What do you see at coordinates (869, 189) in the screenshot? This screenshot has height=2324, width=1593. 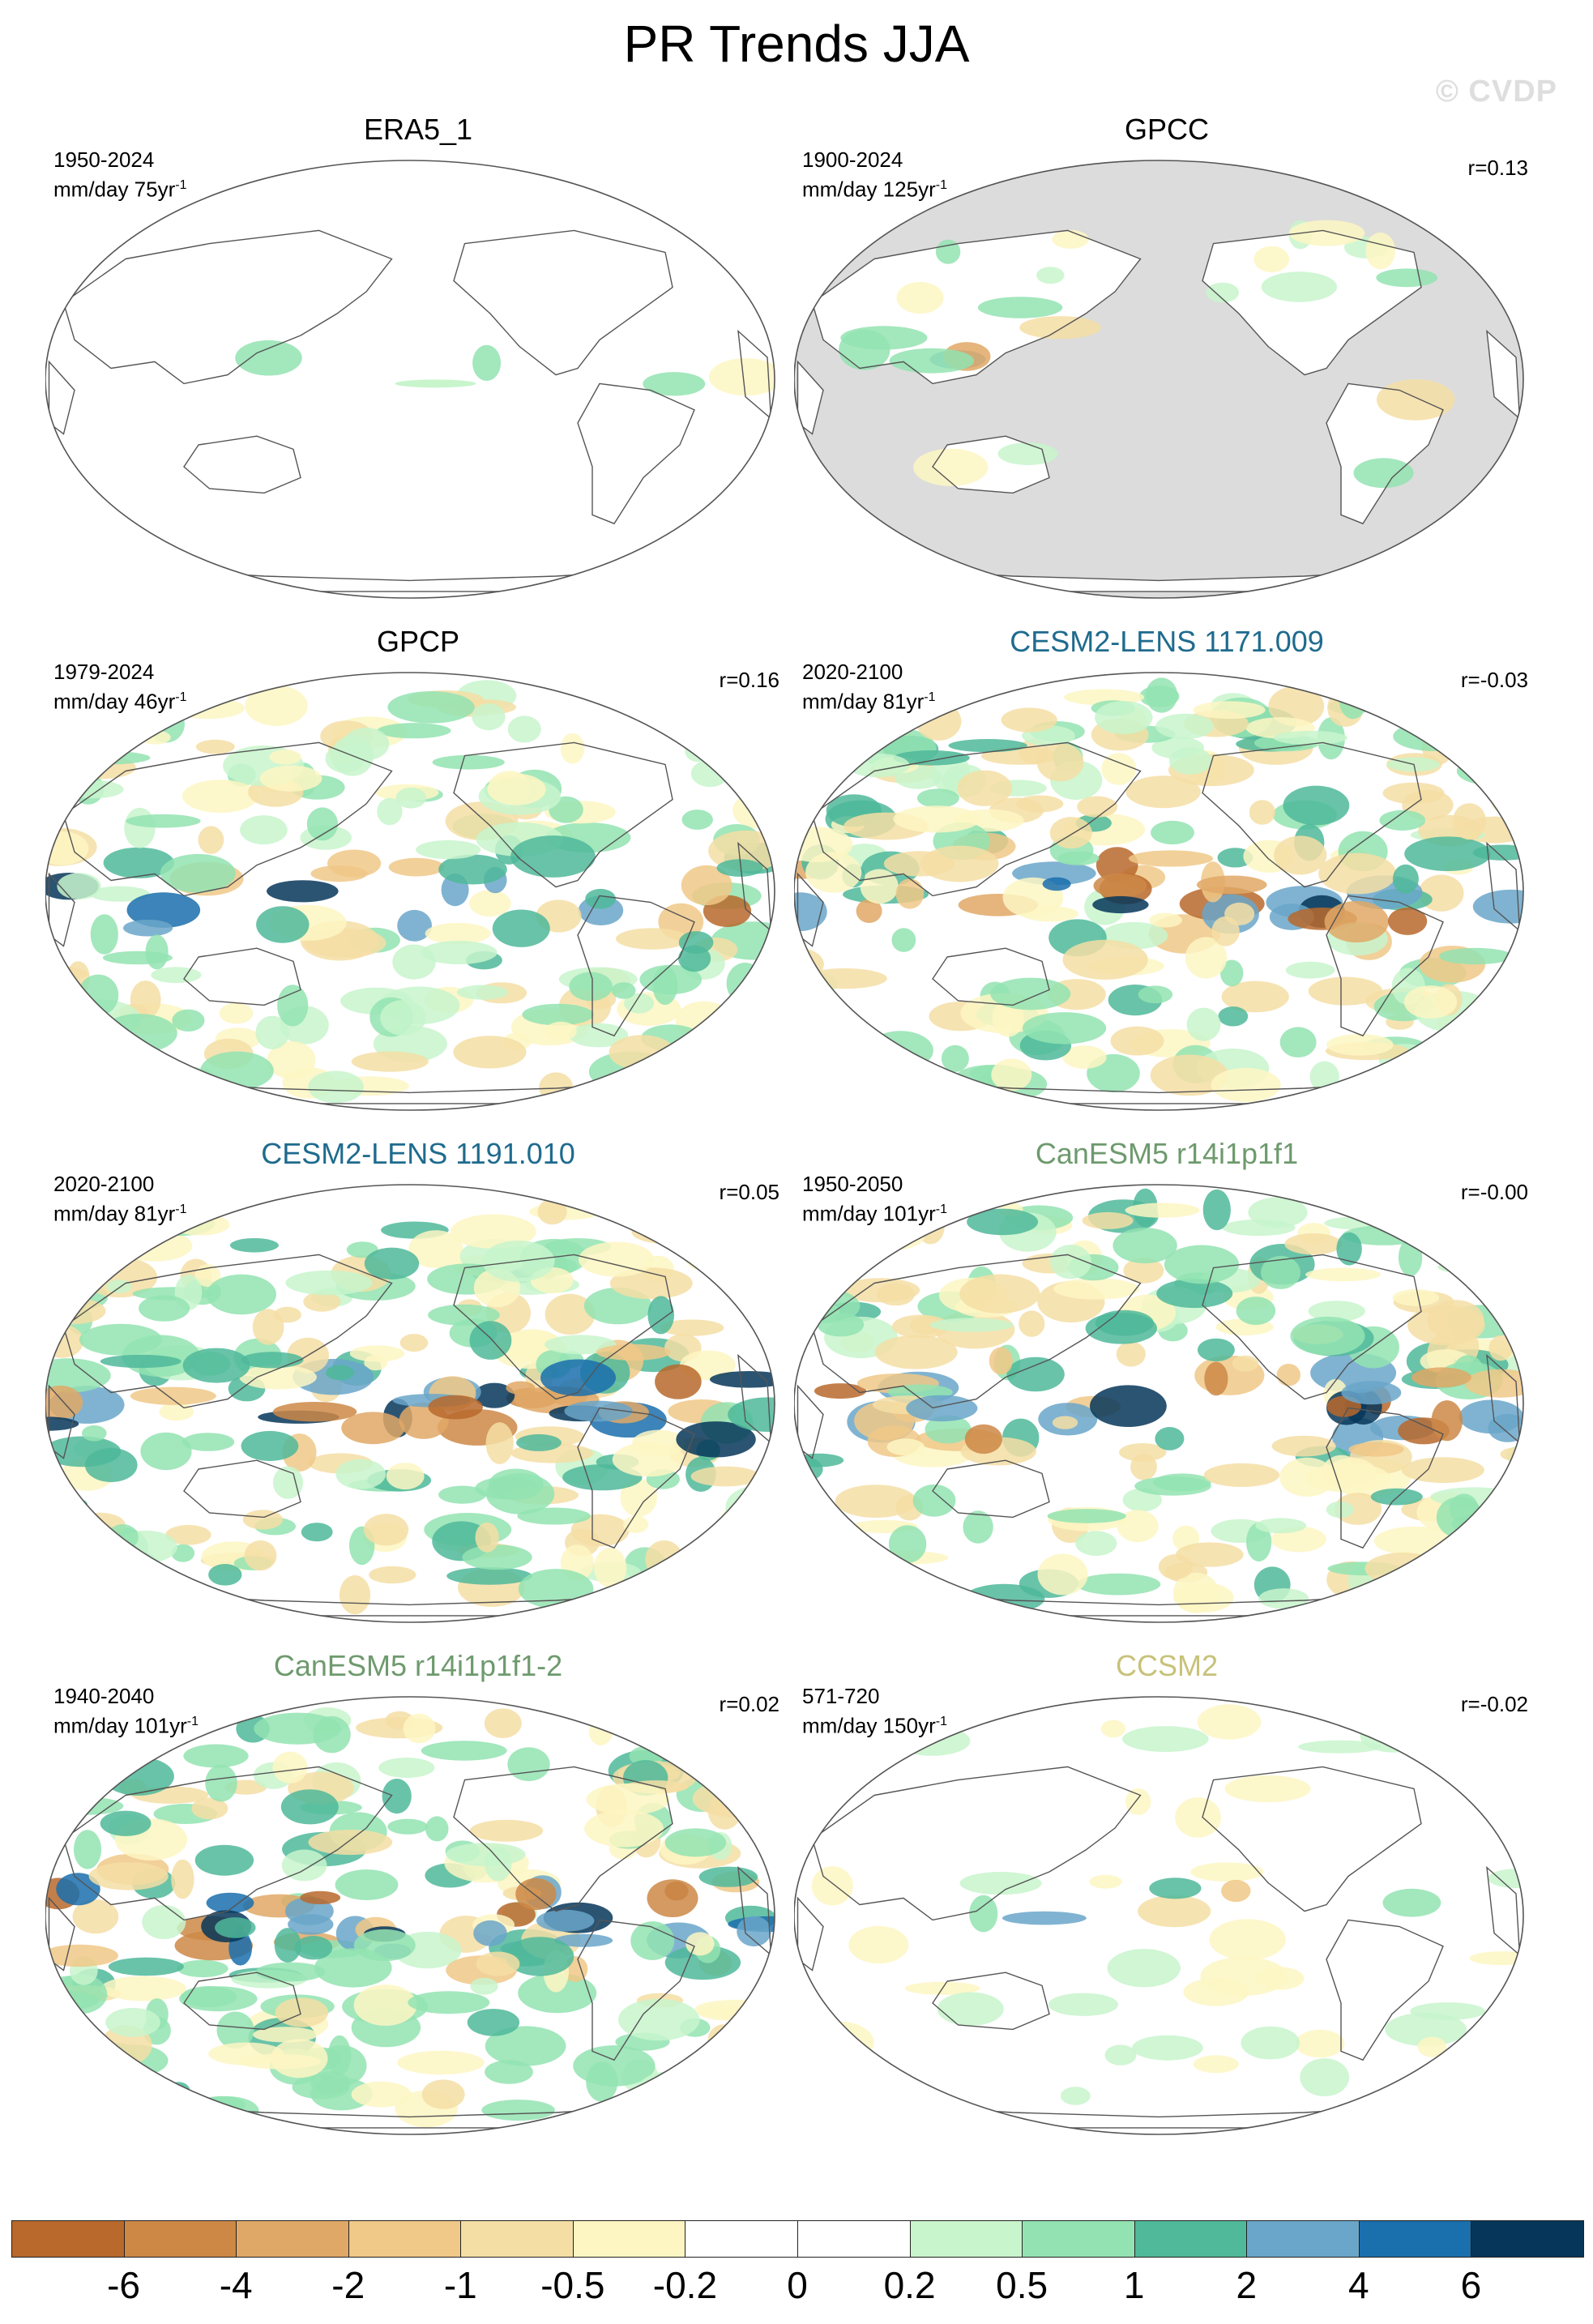 I see `units-prefix: mm/day 125yr` at bounding box center [869, 189].